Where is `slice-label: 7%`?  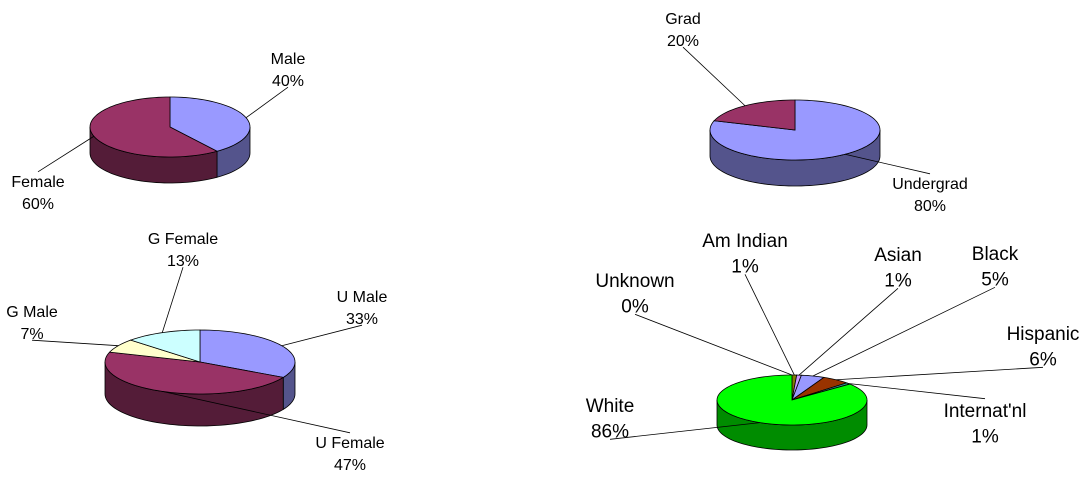
slice-label: 7% is located at coordinates (31, 334).